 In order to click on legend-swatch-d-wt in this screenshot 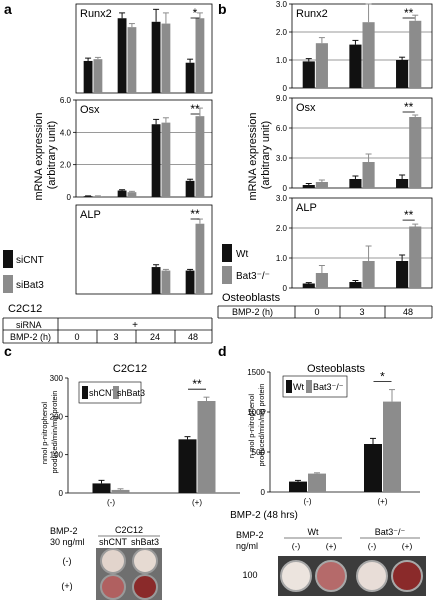, I will do `click(289, 386)`.